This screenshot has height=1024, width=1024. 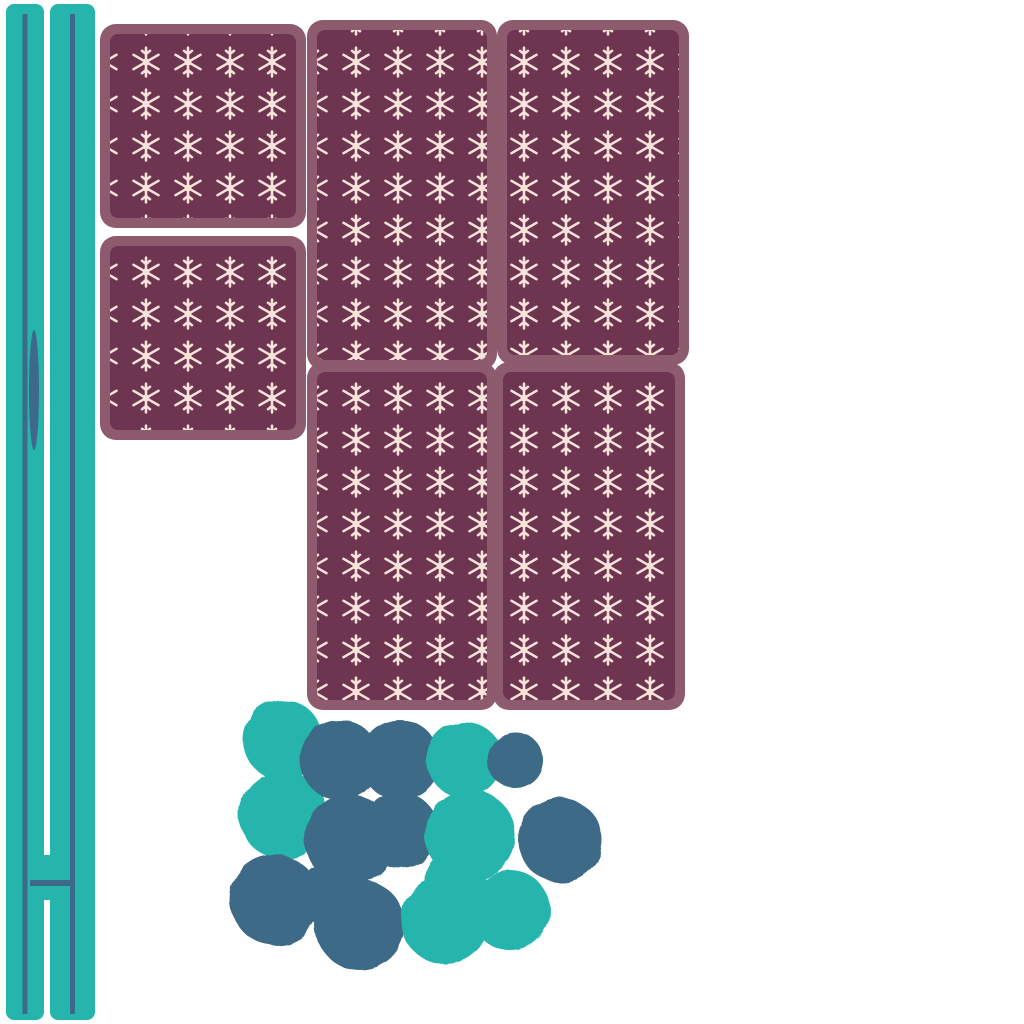 I want to click on teal-strips, so click(x=50, y=512).